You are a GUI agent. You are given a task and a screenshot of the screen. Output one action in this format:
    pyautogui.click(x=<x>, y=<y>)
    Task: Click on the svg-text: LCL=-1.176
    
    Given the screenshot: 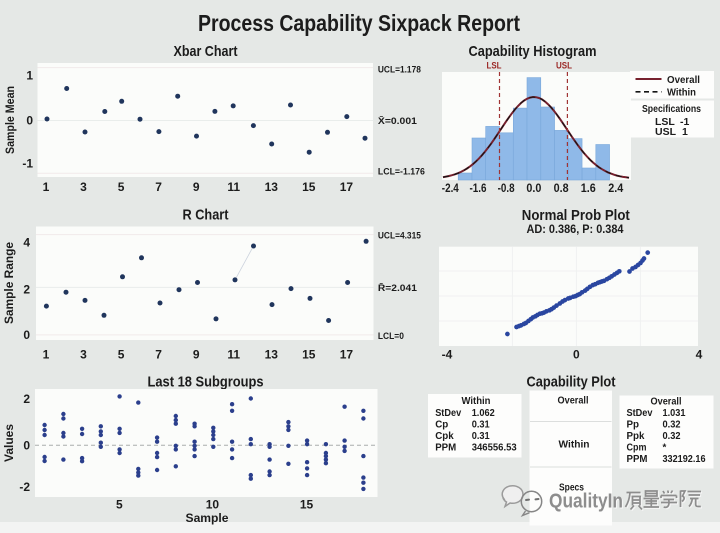 What is the action you would take?
    pyautogui.click(x=401, y=171)
    